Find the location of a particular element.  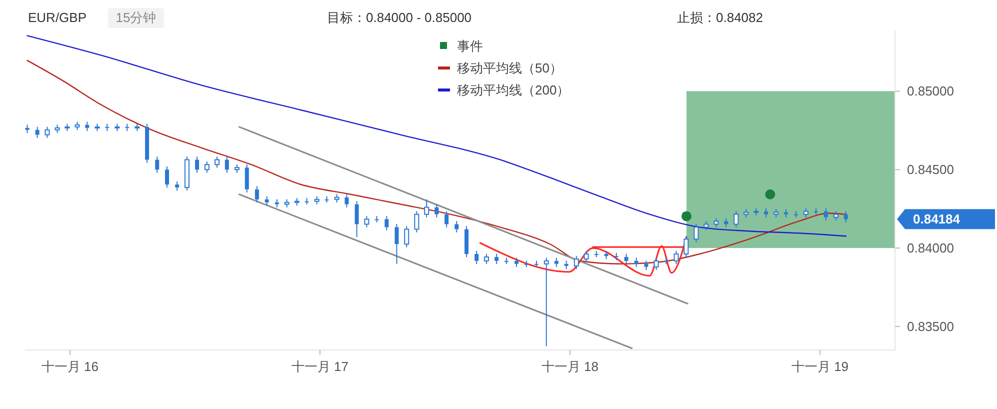

text: 目标：0.84000 - 0.85000 is located at coordinates (399, 17).